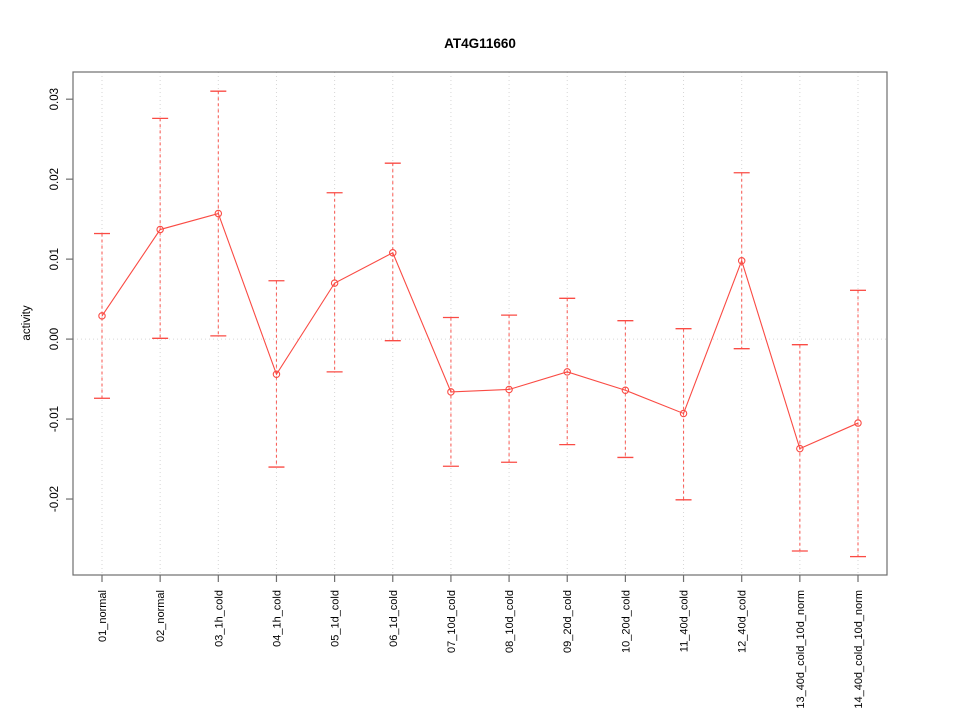  Describe the element at coordinates (394, 618) in the screenshot. I see `x-tick-label: 06_1d_cold` at that location.